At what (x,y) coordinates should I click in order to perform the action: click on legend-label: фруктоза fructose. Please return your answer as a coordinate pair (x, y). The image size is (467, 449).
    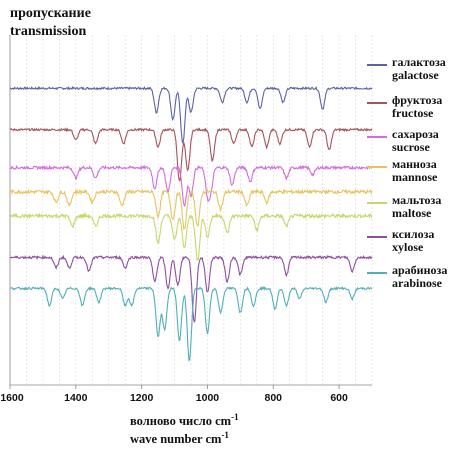
    Looking at the image, I should click on (417, 107).